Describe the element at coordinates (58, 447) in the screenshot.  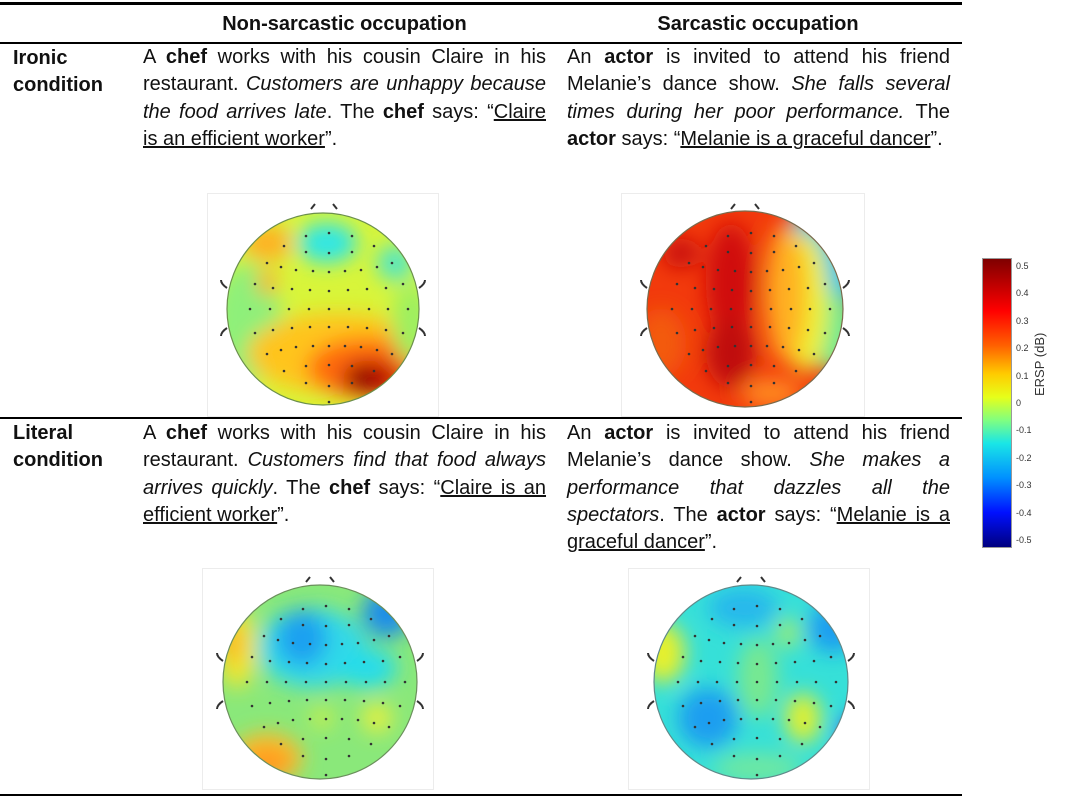
I see `row-label-literal: Literal condition` at that location.